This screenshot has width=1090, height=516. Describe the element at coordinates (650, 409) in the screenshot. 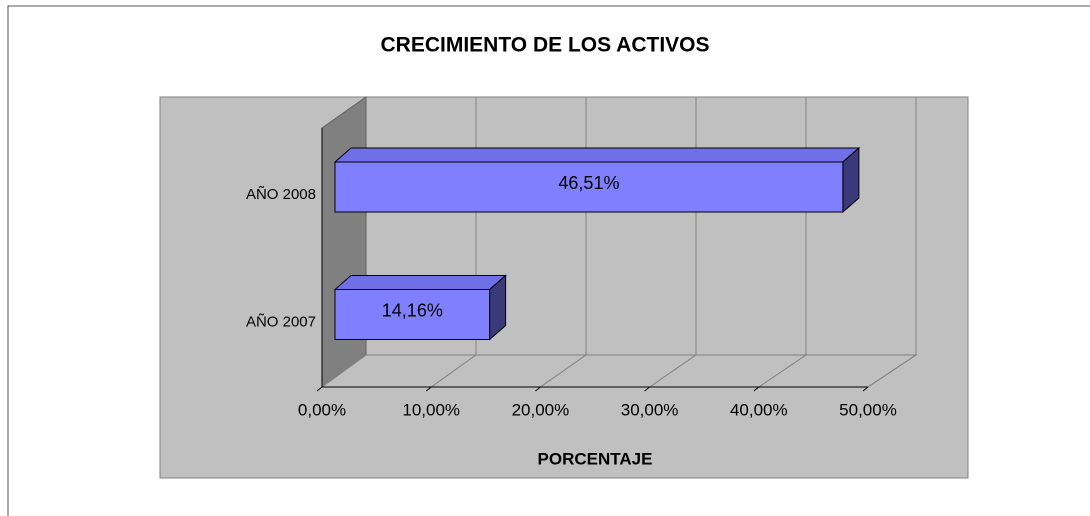

I see `x-tick-label: 30,00%` at that location.